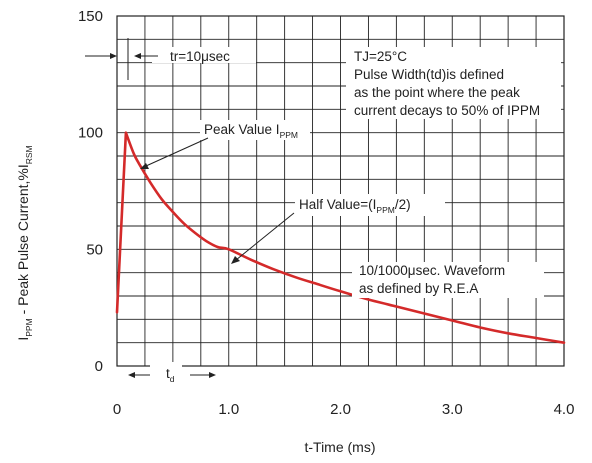 This screenshot has height=463, width=592. I want to click on x-tick-label: 3.0, so click(452, 409).